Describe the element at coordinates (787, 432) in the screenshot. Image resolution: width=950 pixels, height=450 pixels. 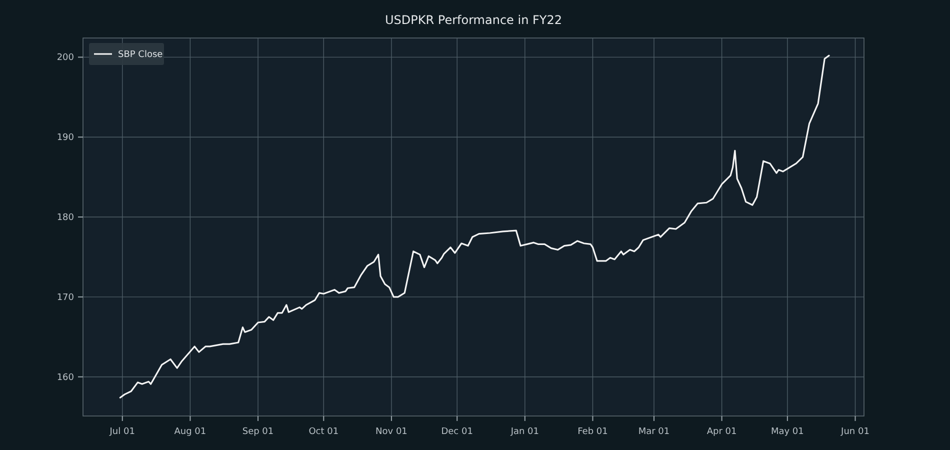
I see `x-tick-label: May 01` at that location.